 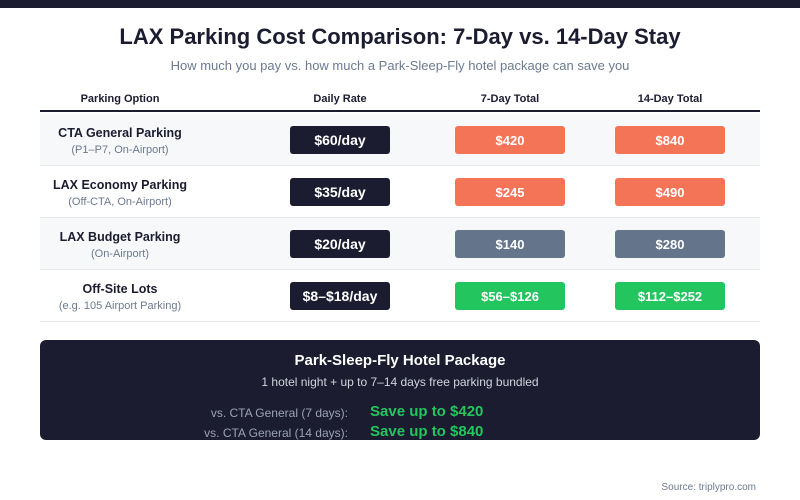 What do you see at coordinates (670, 192) in the screenshot?
I see `14-day-total-badge: $490` at bounding box center [670, 192].